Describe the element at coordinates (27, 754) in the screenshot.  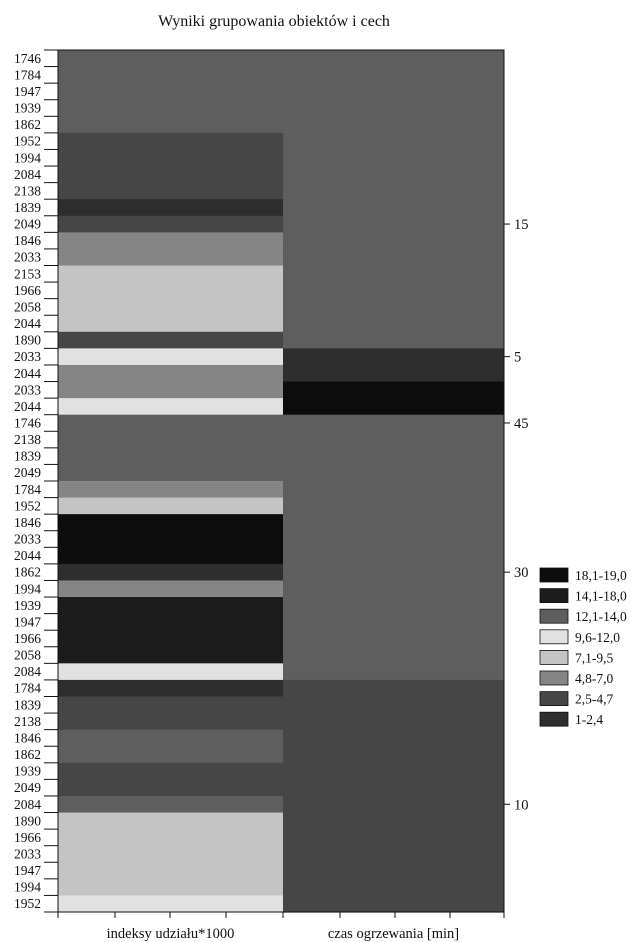
I see `row-label: 1862` at that location.